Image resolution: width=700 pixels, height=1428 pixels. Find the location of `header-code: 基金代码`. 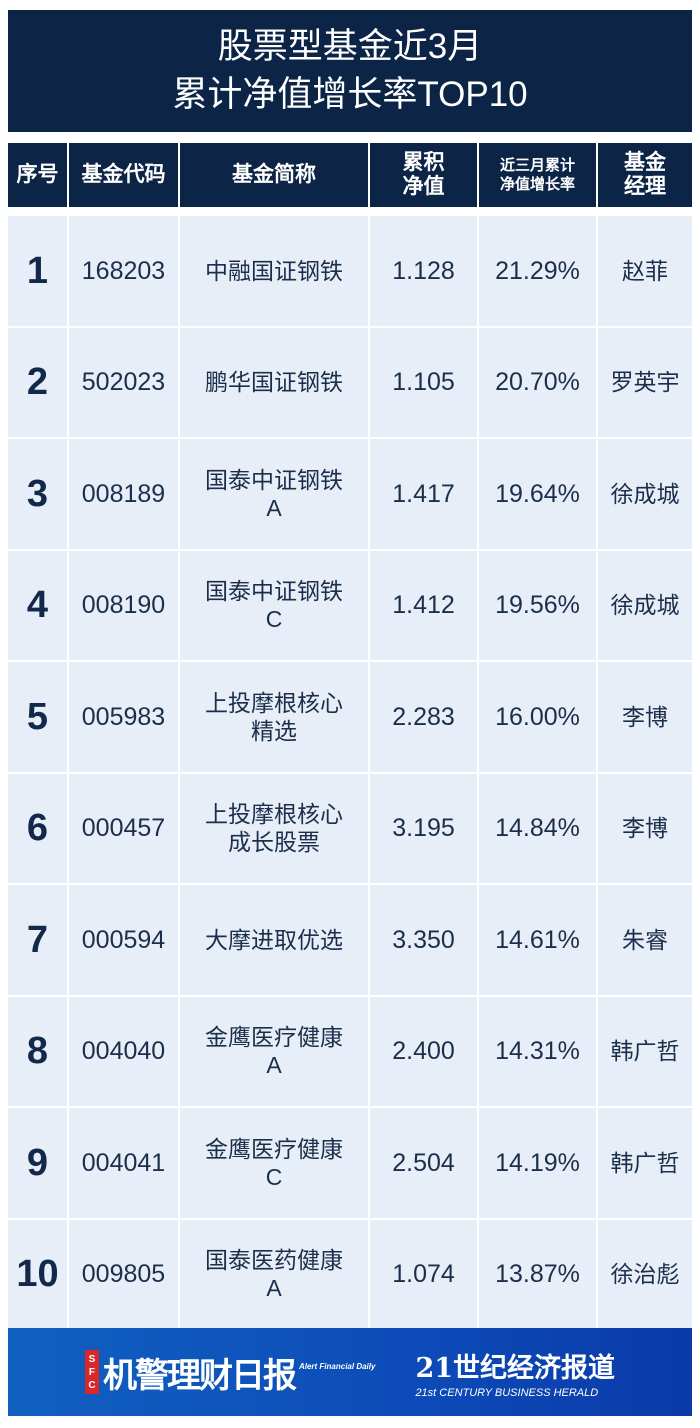

header-code: 基金代码 is located at coordinates (123, 175).